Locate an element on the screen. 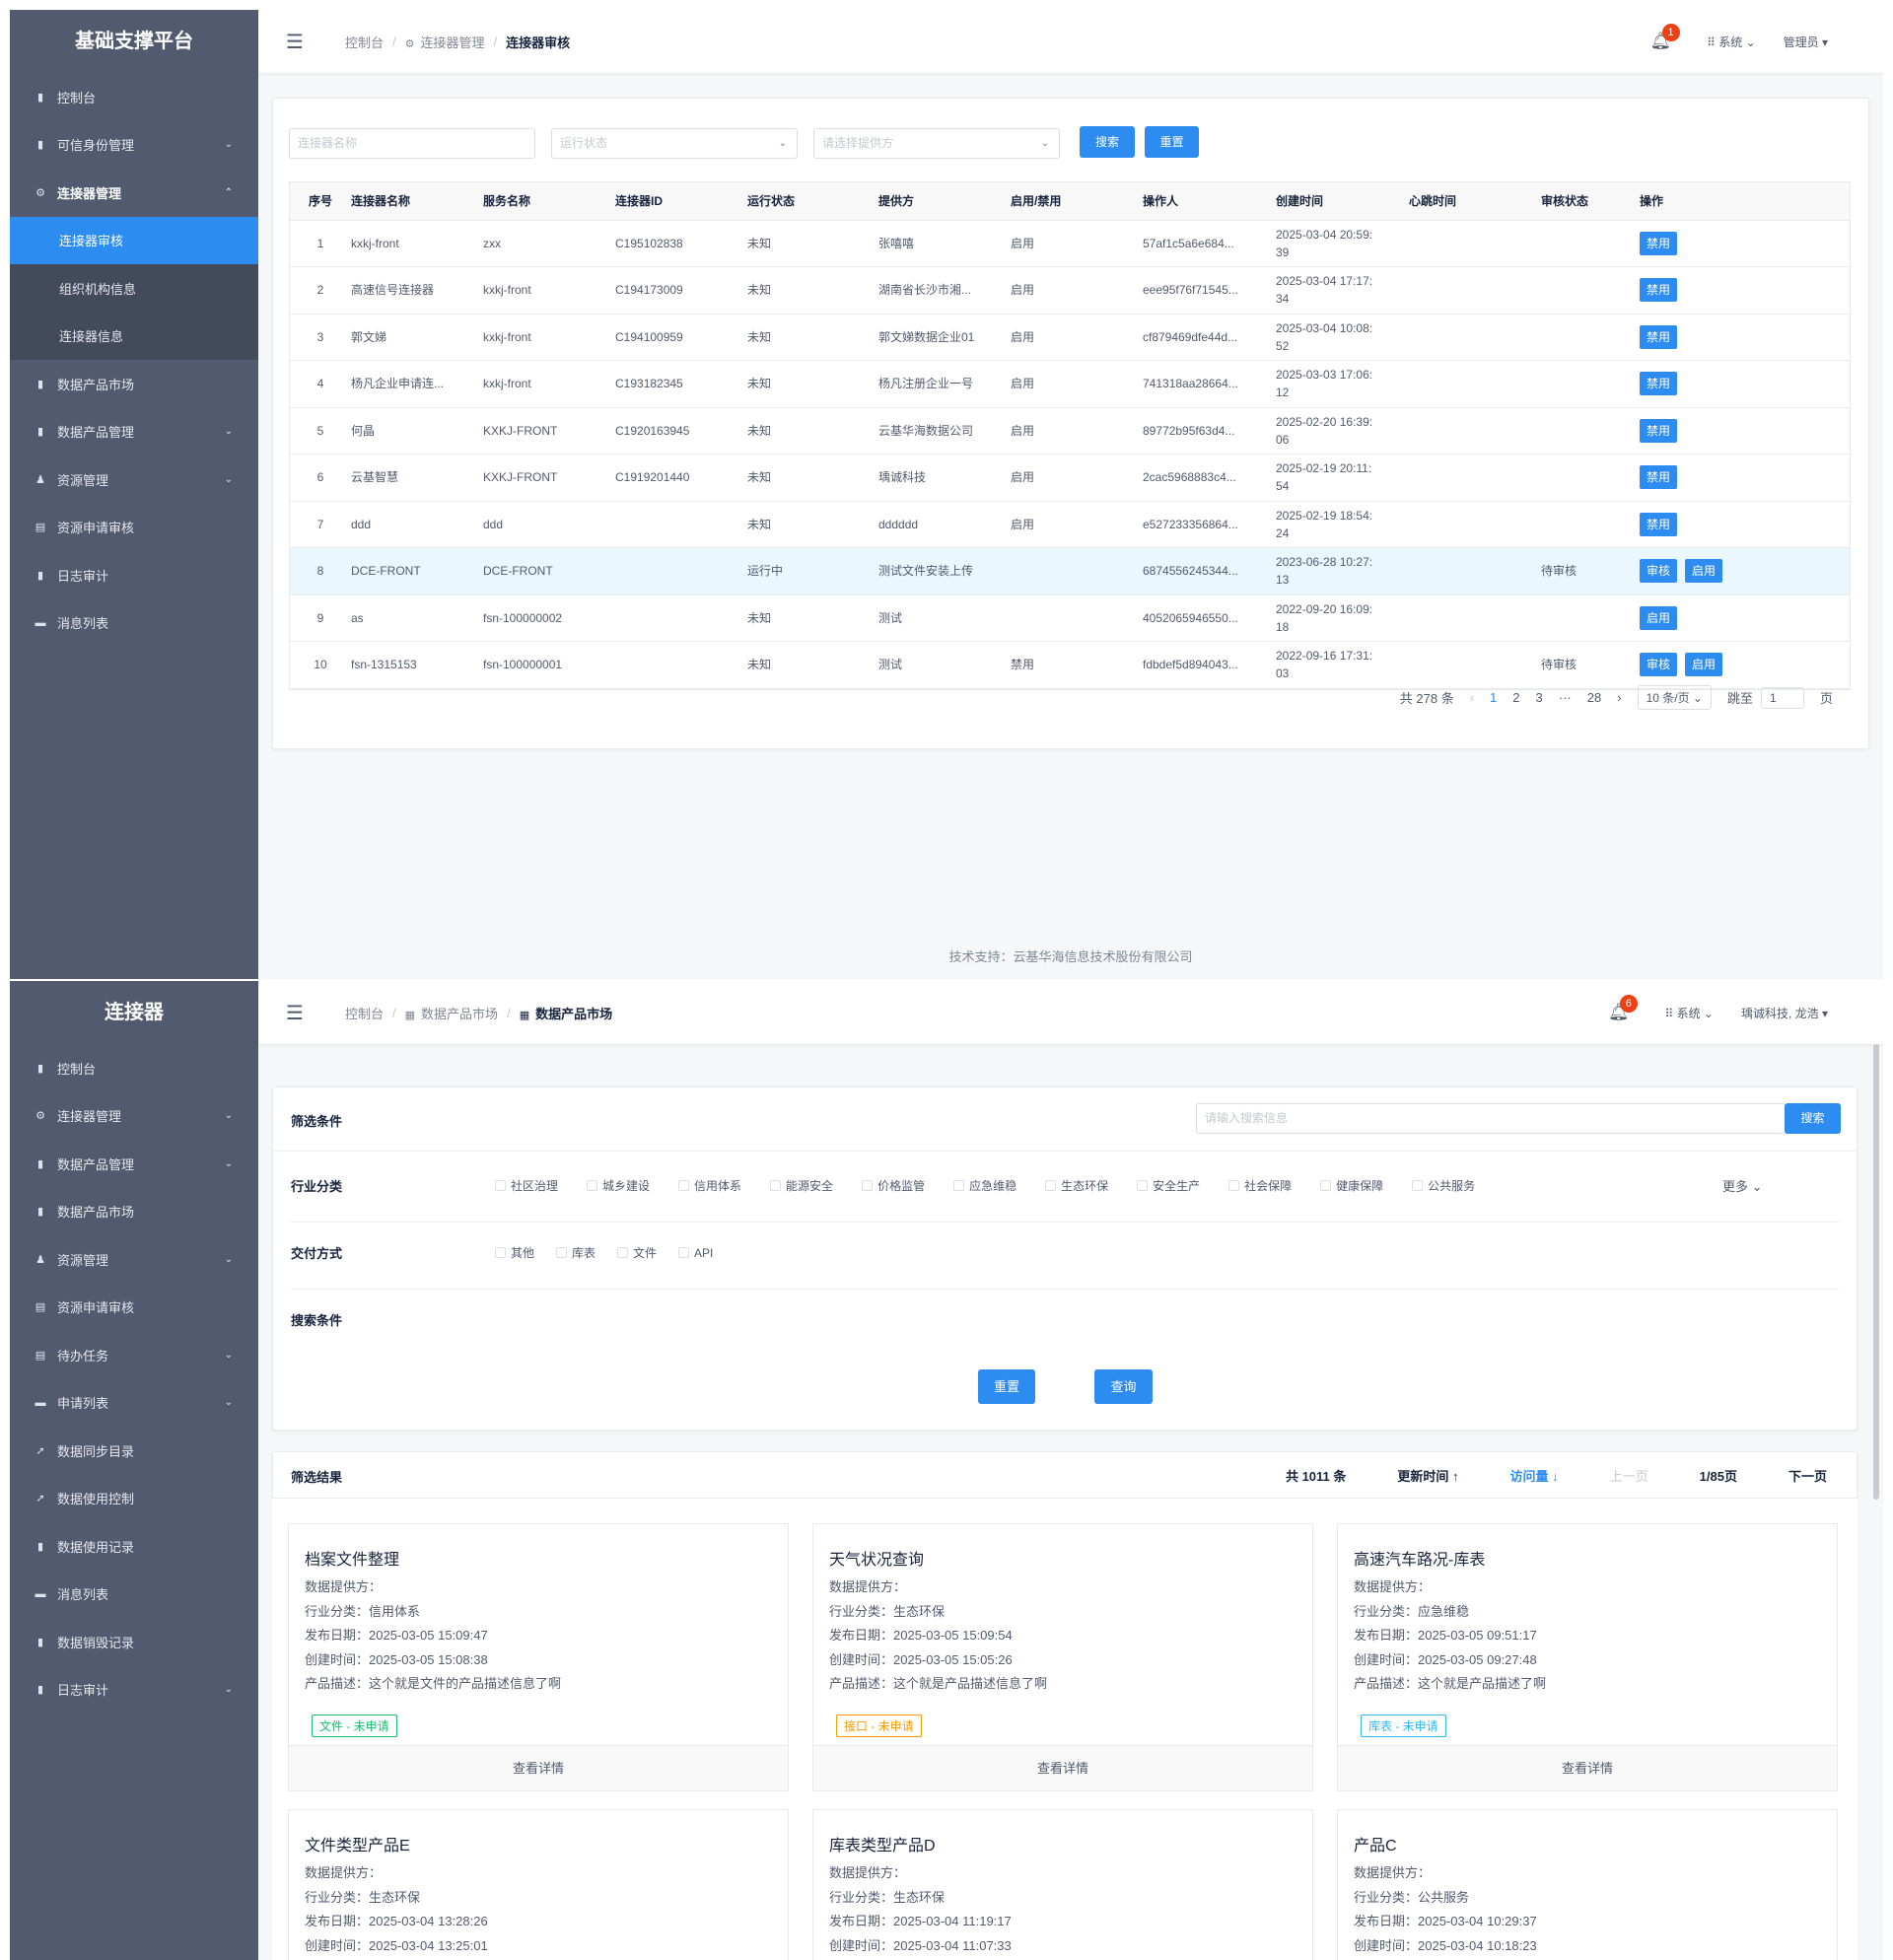  prev-page-button: 上一页 is located at coordinates (1629, 1476).